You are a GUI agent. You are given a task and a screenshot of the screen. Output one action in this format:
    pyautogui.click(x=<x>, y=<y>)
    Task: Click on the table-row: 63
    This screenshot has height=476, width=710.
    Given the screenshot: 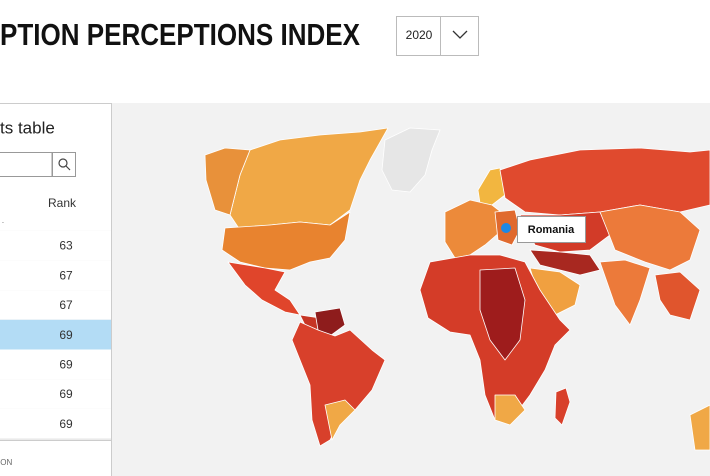 What is the action you would take?
    pyautogui.click(x=55, y=246)
    